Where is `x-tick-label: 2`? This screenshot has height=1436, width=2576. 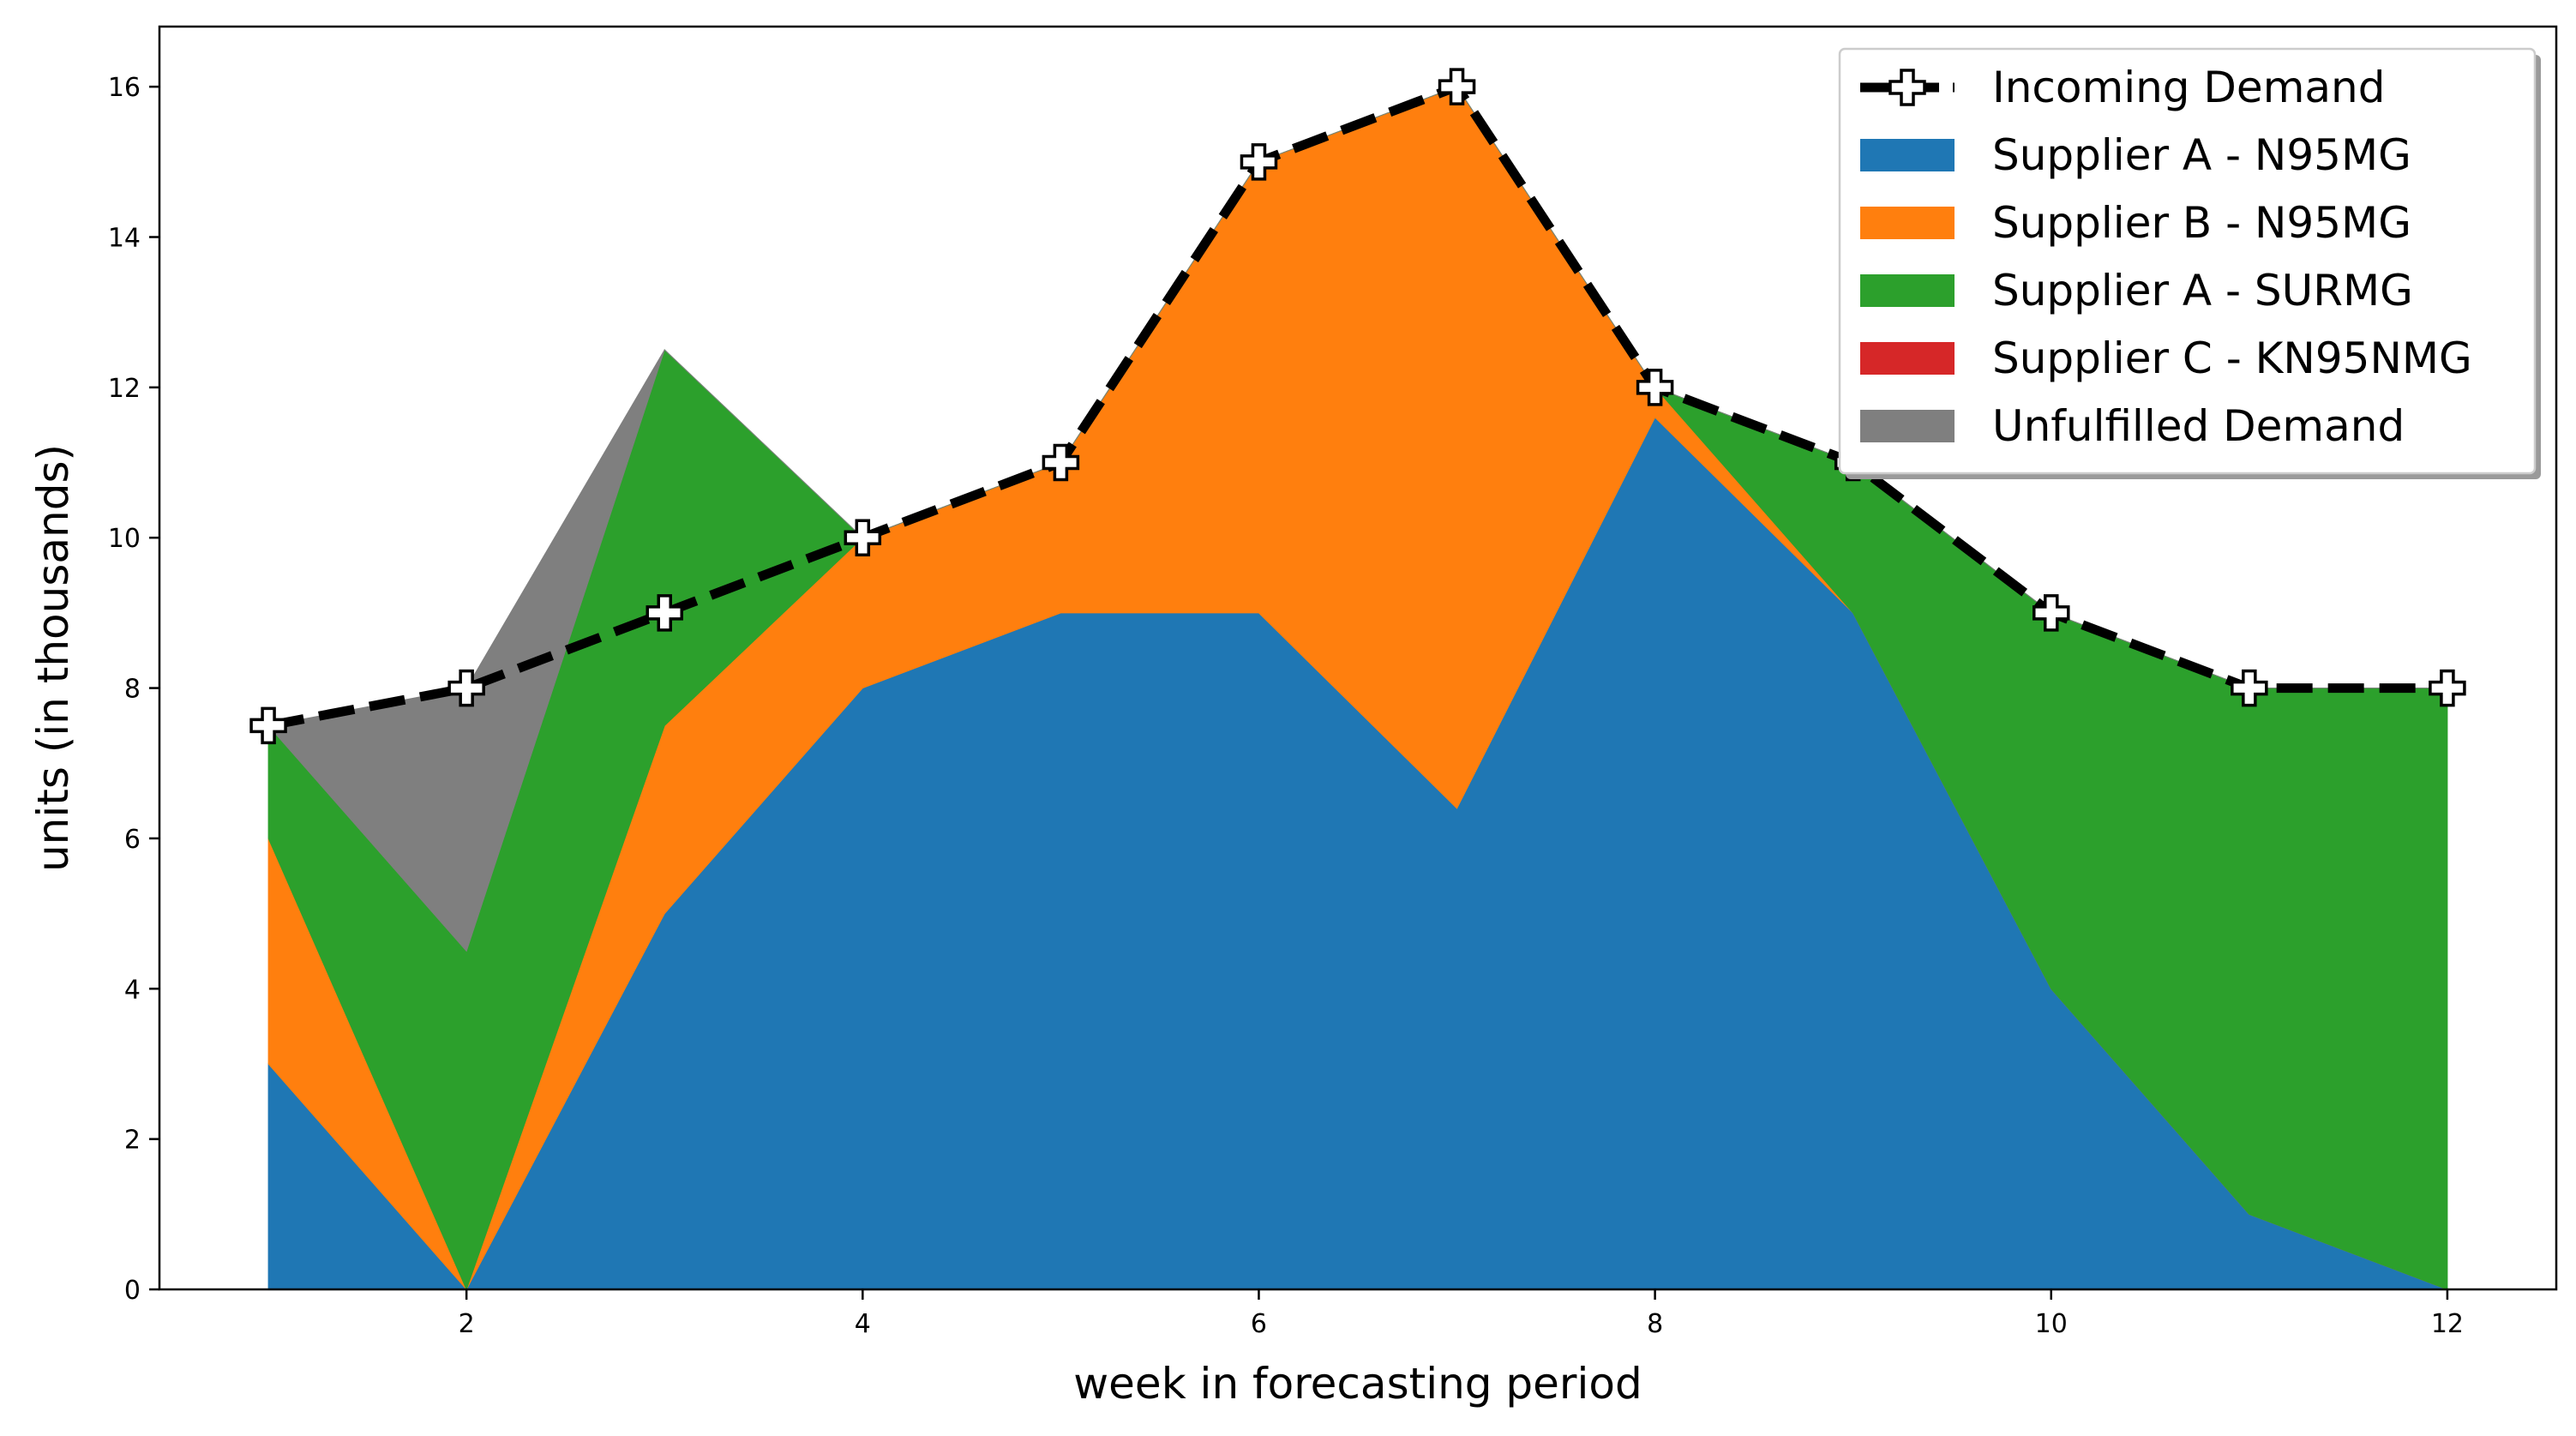 x-tick-label: 2 is located at coordinates (467, 1324).